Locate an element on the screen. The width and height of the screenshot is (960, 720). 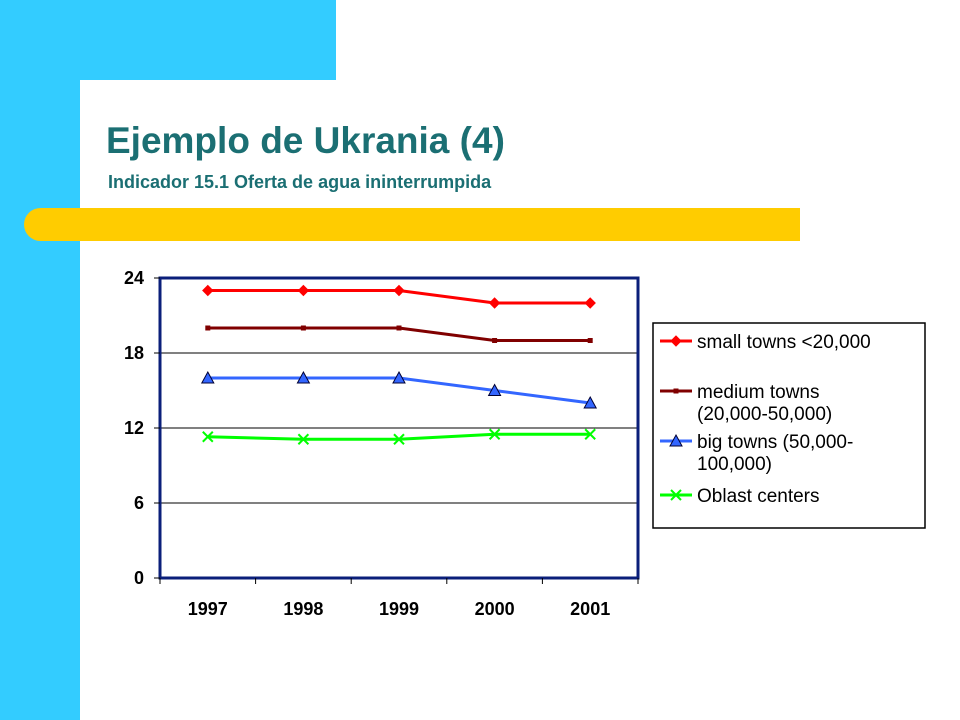
y-tick-label: 6 is located at coordinates (139, 503).